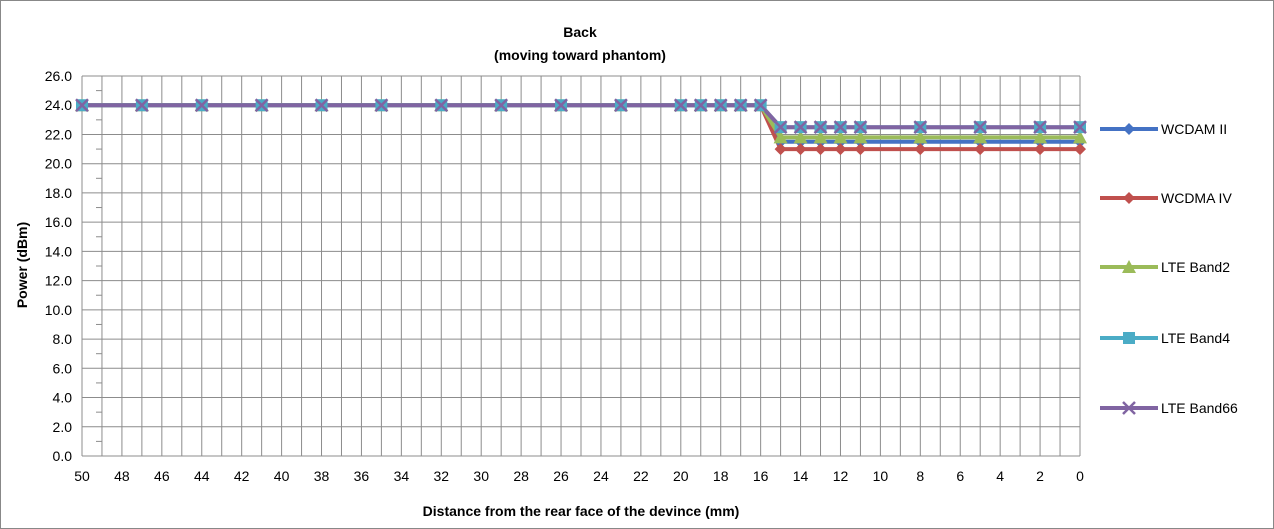  Describe the element at coordinates (580, 55) in the screenshot. I see `chart-subtitle: (moving toward phantom)` at that location.